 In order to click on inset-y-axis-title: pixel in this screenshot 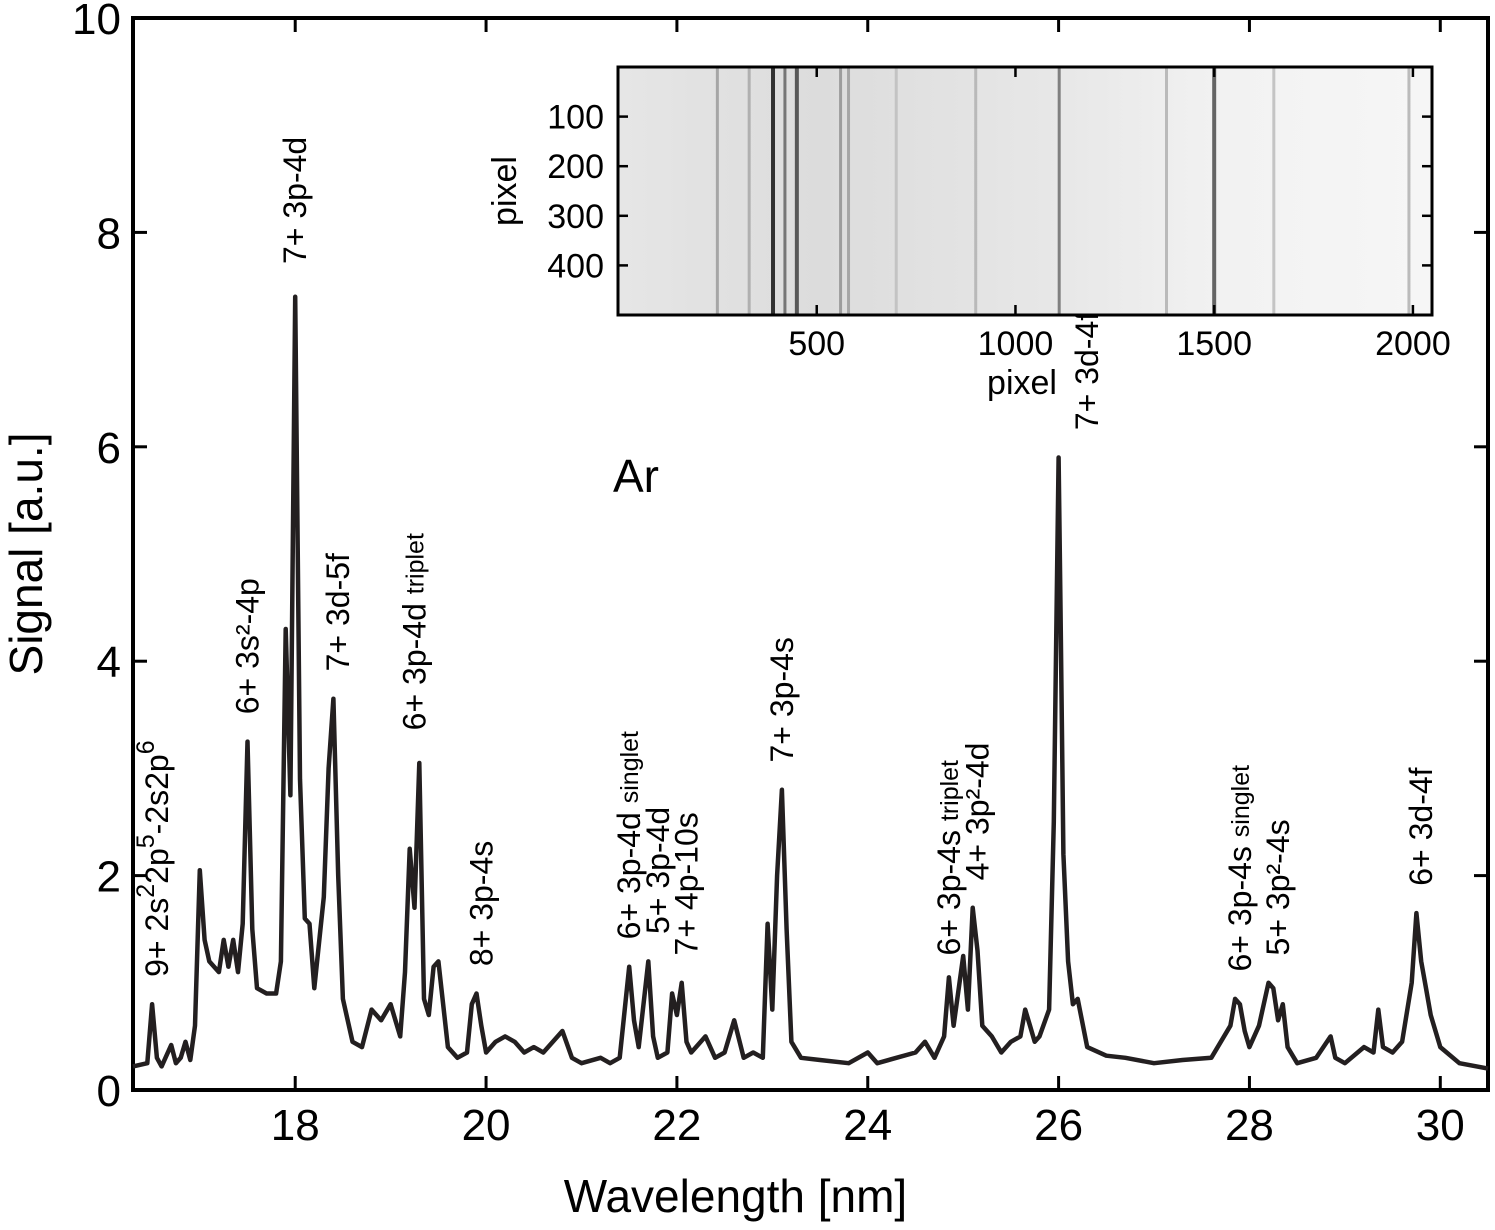, I will do `click(505, 191)`.